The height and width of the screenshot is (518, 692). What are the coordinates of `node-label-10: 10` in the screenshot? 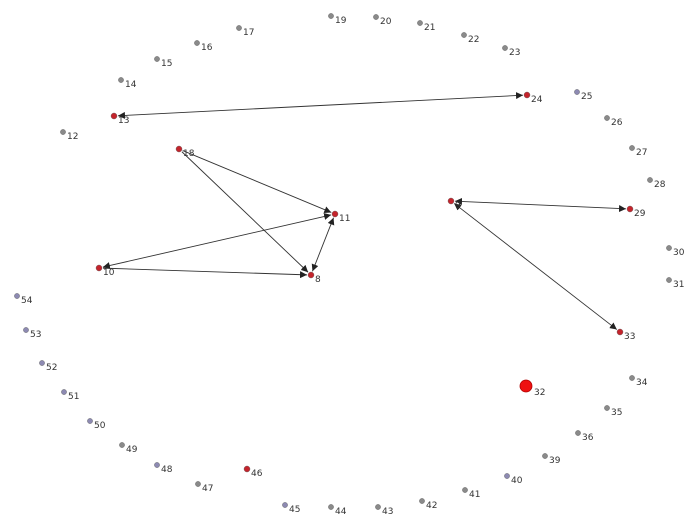 It's located at (109, 273).